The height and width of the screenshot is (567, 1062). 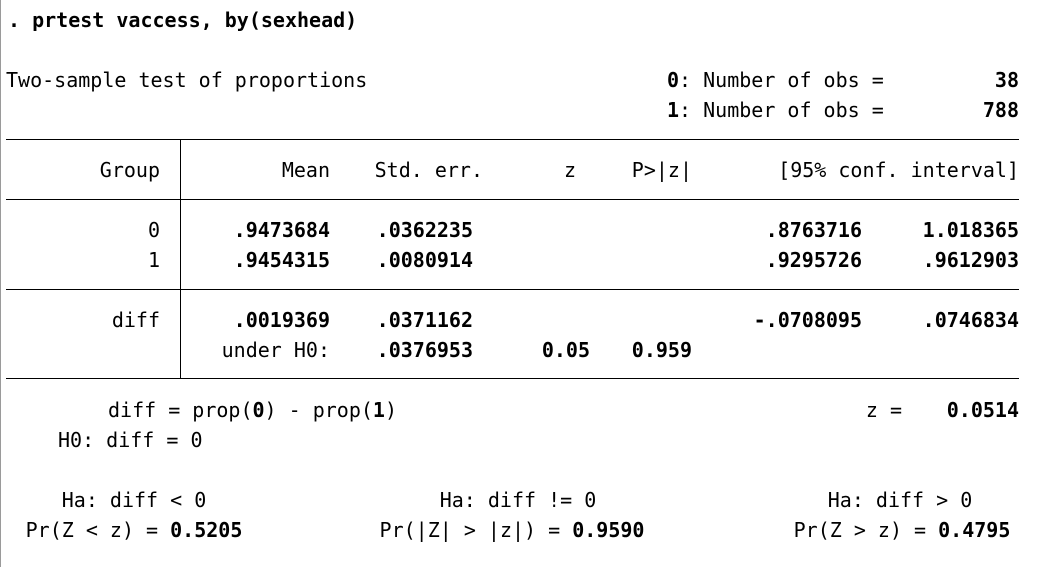 I want to click on pr-greater-than-label: Pr(Z > z) =, so click(x=866, y=530).